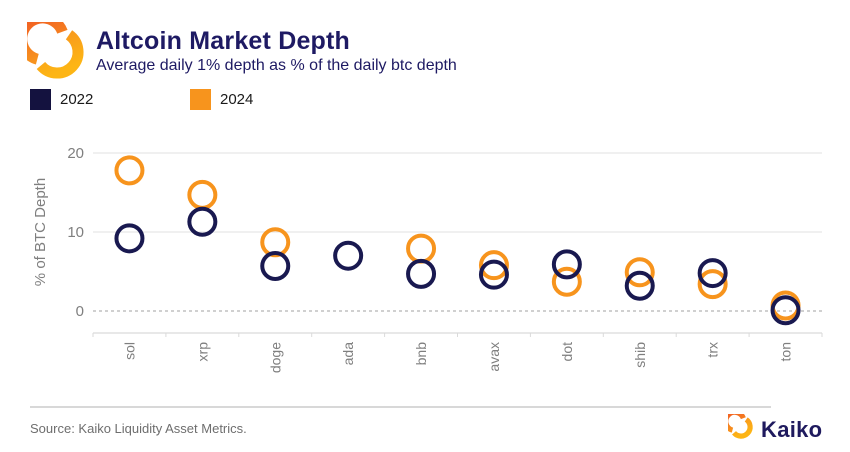 Image resolution: width=850 pixels, height=452 pixels. What do you see at coordinates (129, 351) in the screenshot?
I see `x-category-label: sol` at bounding box center [129, 351].